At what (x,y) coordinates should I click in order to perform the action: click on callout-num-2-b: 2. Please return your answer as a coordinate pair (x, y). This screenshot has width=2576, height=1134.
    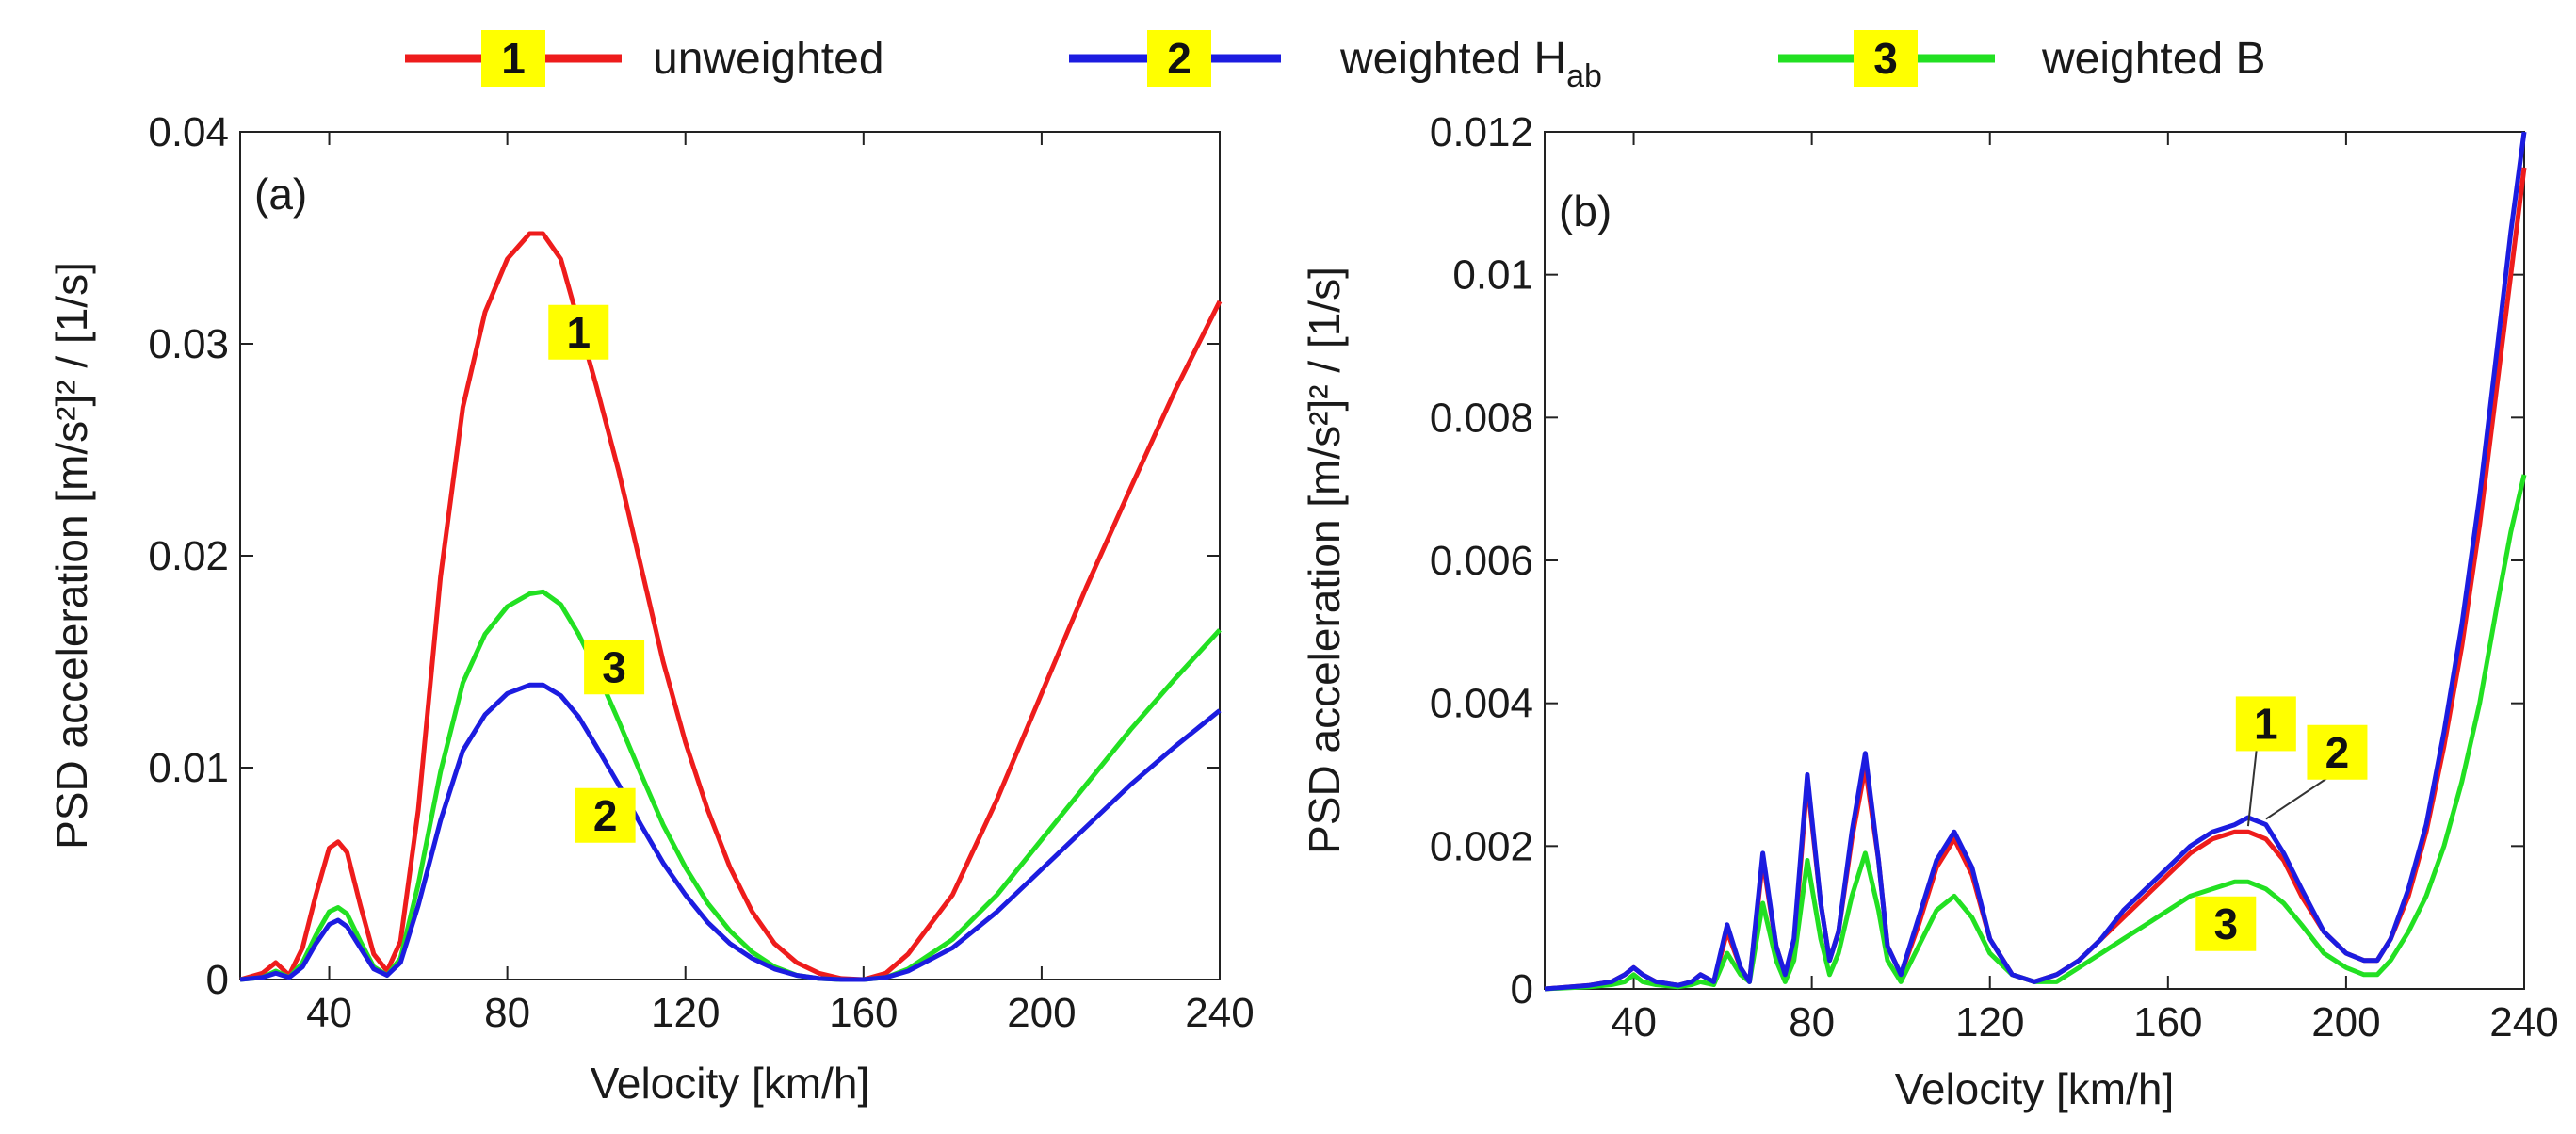
    Looking at the image, I should click on (2337, 753).